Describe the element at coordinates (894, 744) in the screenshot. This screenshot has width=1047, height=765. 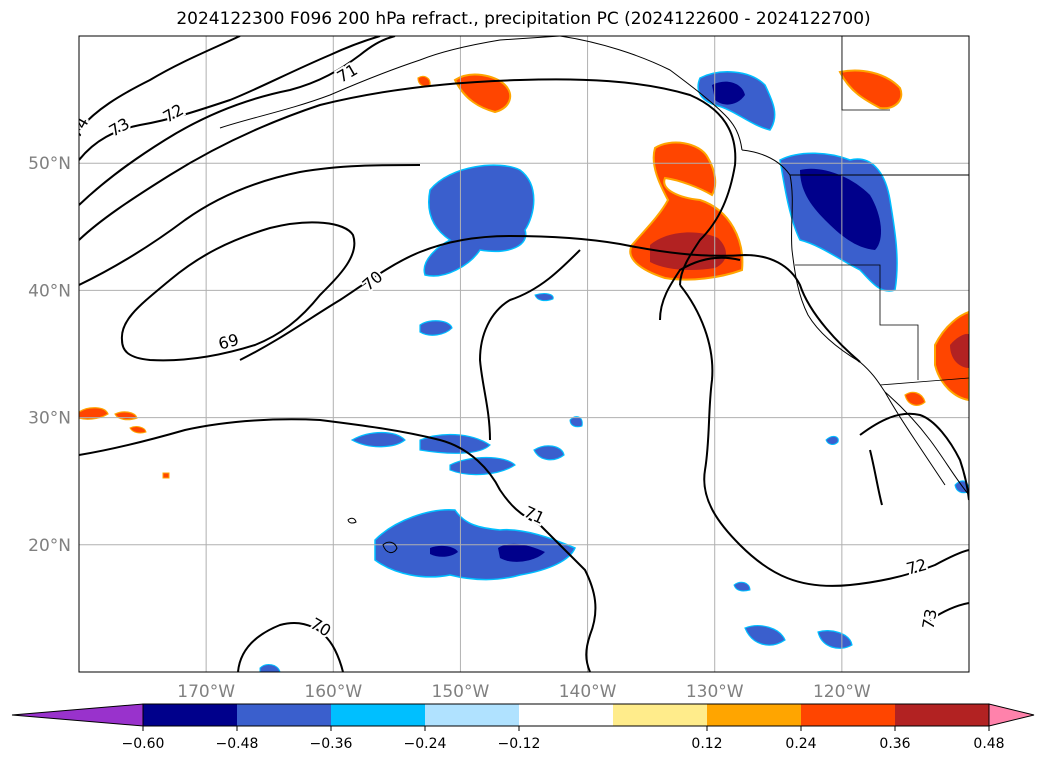
I see `colorbar-tick-label: 0.36` at that location.